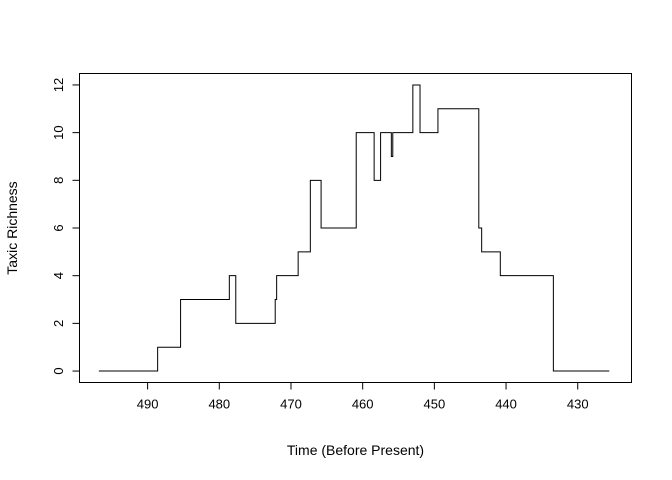  Describe the element at coordinates (578, 404) in the screenshot. I see `x-tick-label: 430` at that location.